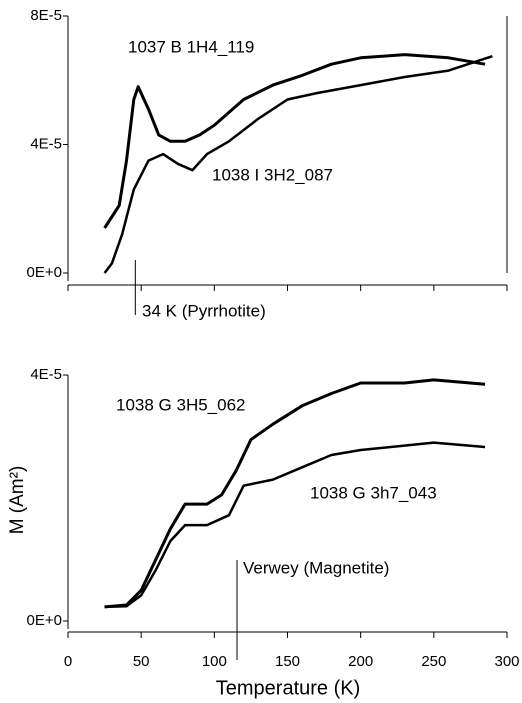 The width and height of the screenshot is (522, 703). I want to click on x-tick-label: 200, so click(360, 661).